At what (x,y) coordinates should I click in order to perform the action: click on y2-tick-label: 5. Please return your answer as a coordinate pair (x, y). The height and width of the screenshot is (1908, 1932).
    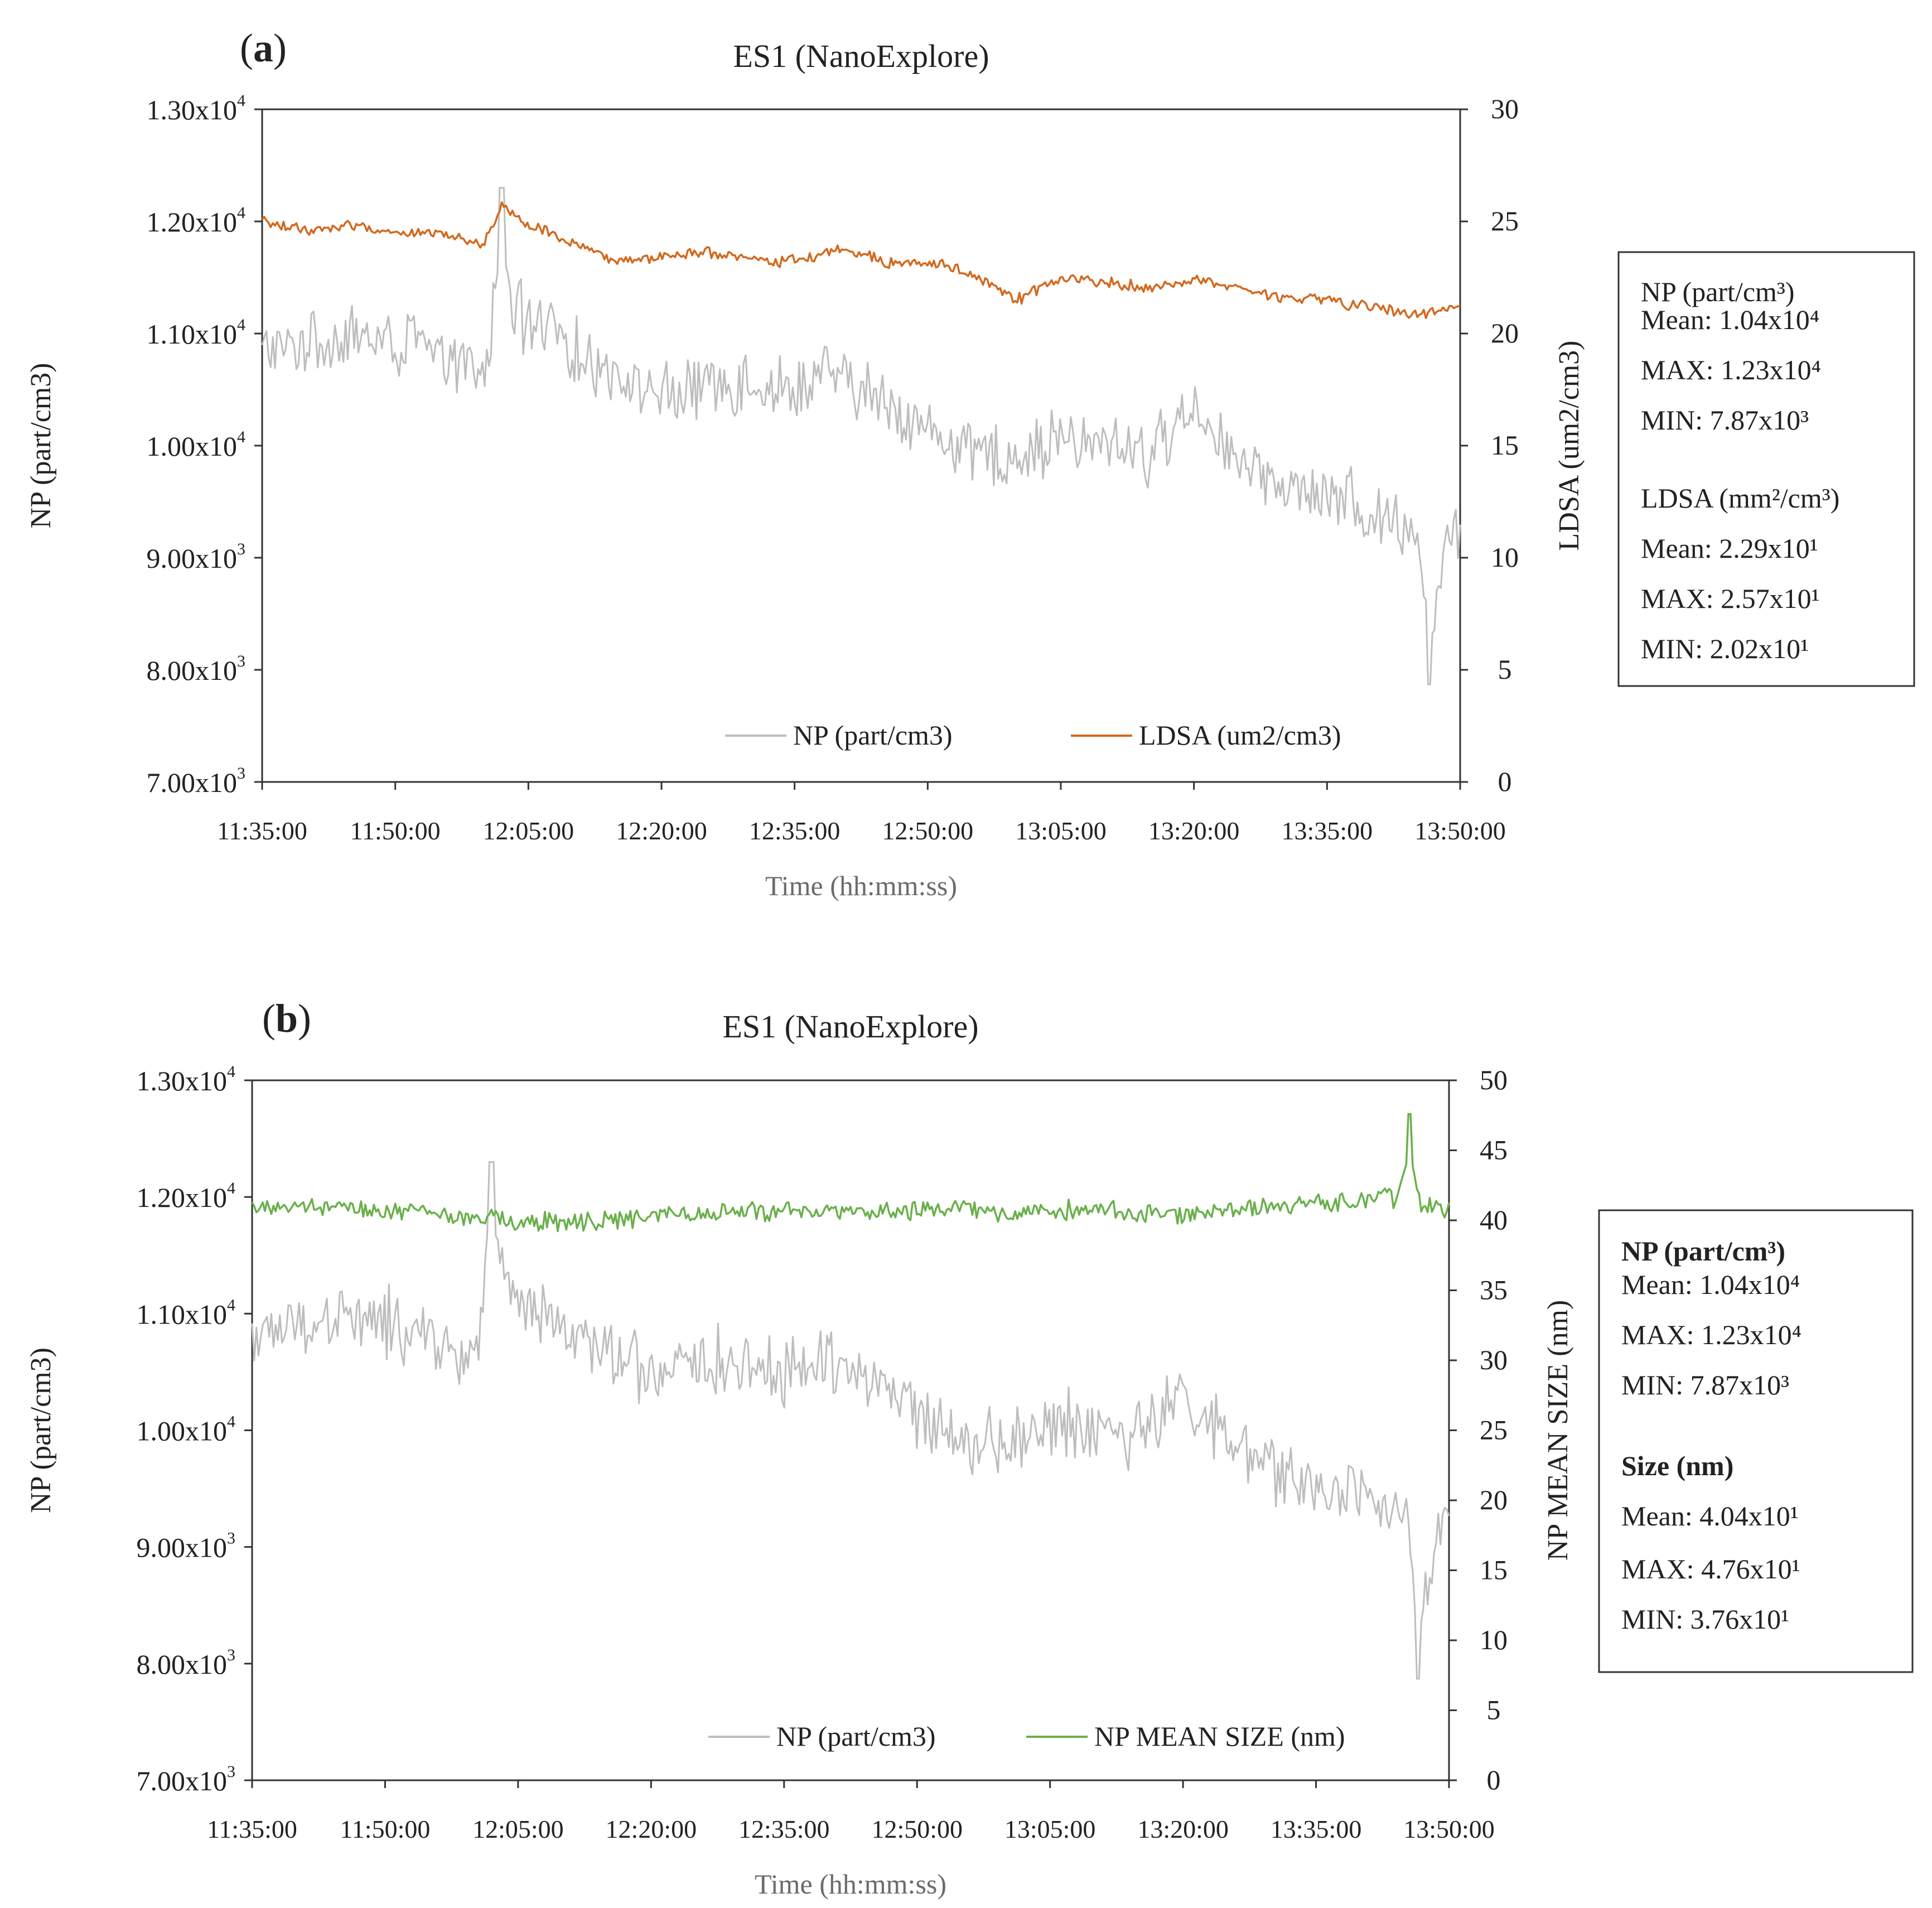
    Looking at the image, I should click on (1494, 1710).